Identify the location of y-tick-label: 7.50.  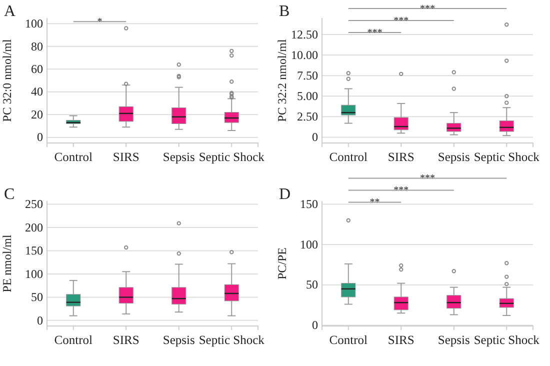
(307, 75).